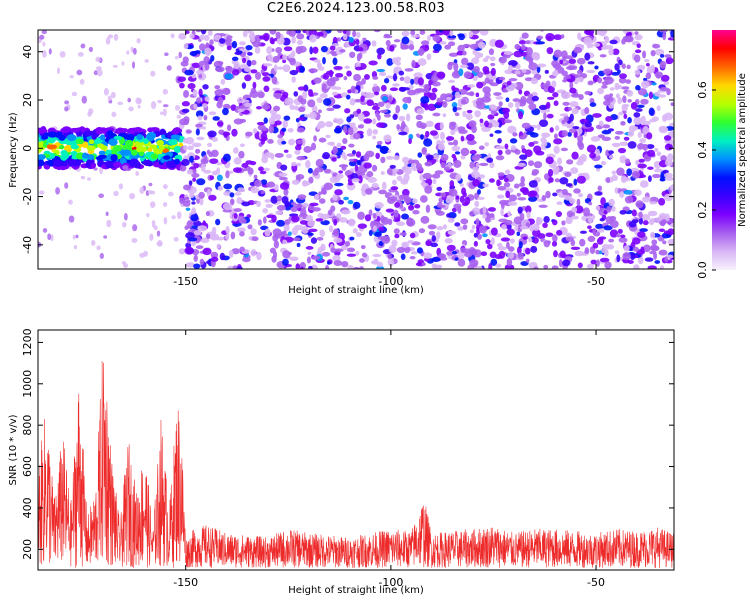  What do you see at coordinates (390, 281) in the screenshot?
I see `heatmap-x-tick-label: -100` at bounding box center [390, 281].